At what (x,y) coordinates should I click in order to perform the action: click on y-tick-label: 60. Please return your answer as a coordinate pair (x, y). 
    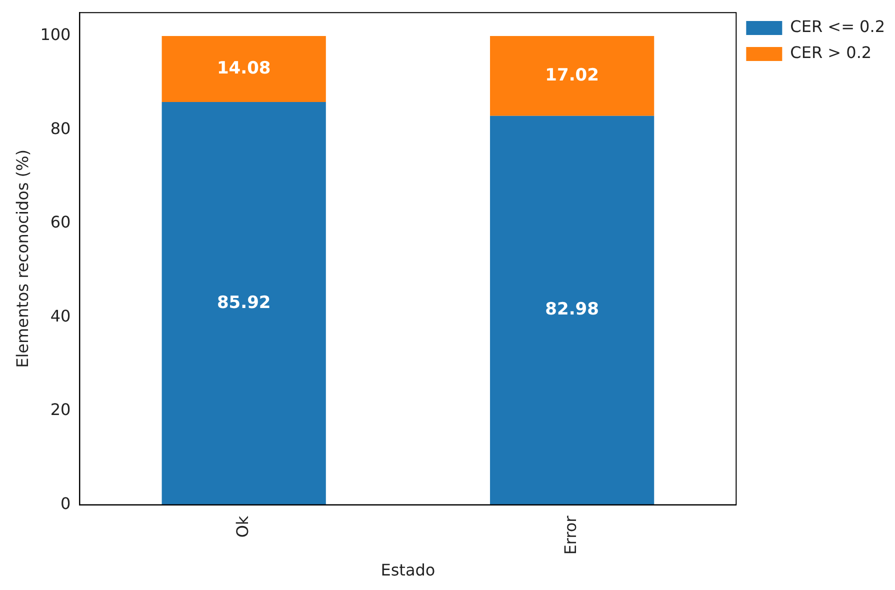
    Looking at the image, I should click on (60, 222).